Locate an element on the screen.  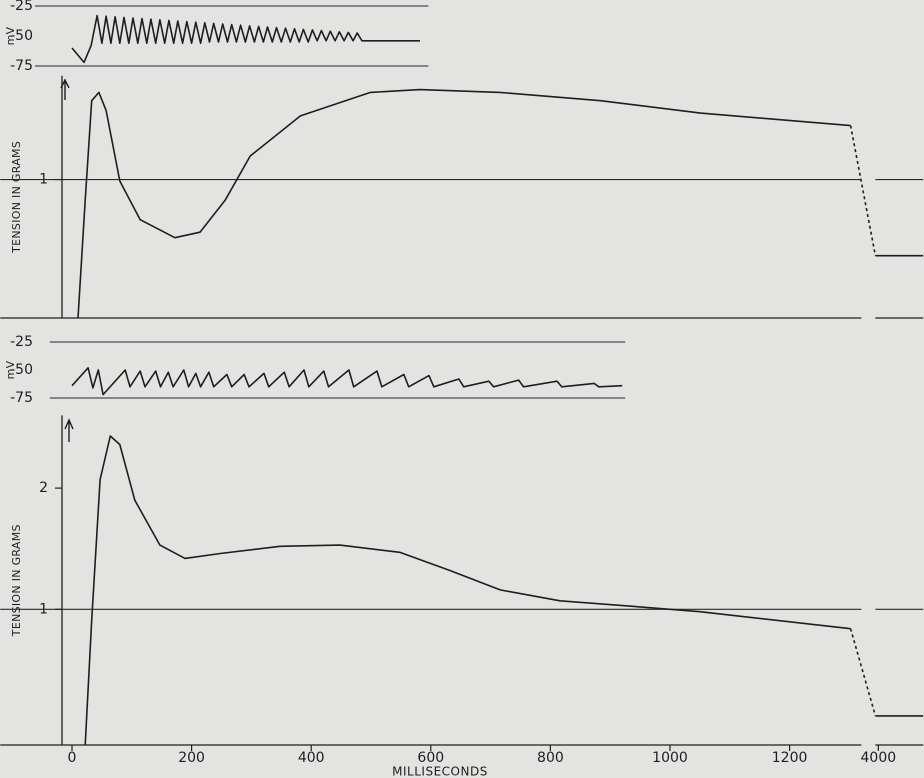
x-tick-label: 0 is located at coordinates (72, 758).